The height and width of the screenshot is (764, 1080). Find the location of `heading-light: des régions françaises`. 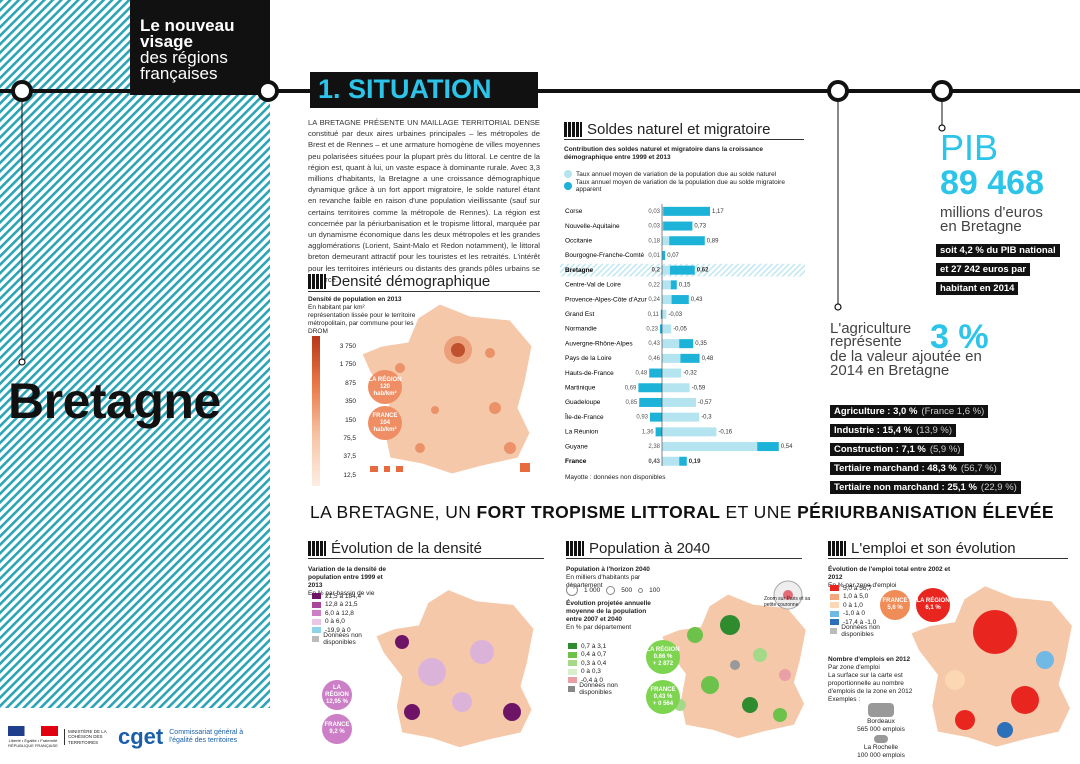

heading-light: des régions françaises is located at coordinates (184, 65).